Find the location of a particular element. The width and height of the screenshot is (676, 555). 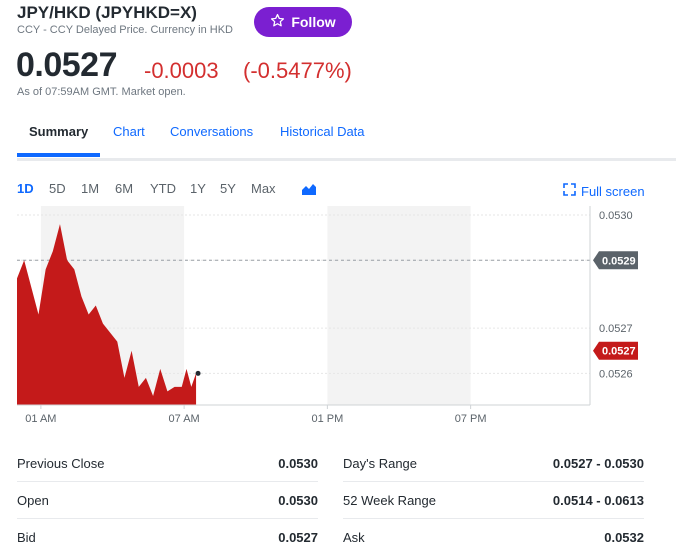

active-tab-indicator is located at coordinates (58, 155).